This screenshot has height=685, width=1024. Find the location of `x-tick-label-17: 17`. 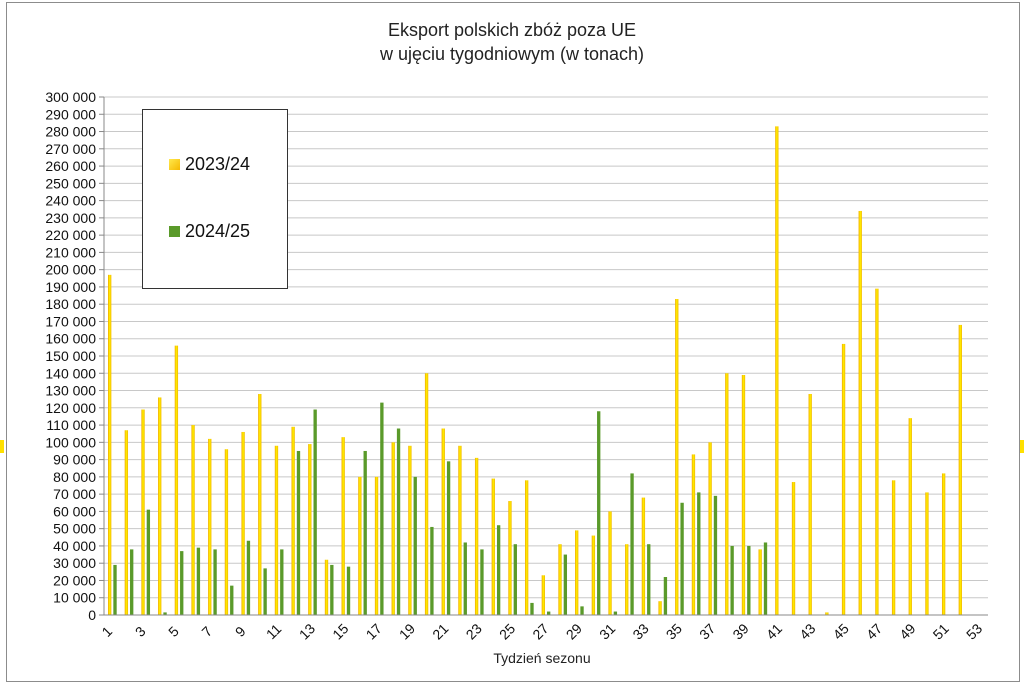

x-tick-label-17: 17 is located at coordinates (374, 631).